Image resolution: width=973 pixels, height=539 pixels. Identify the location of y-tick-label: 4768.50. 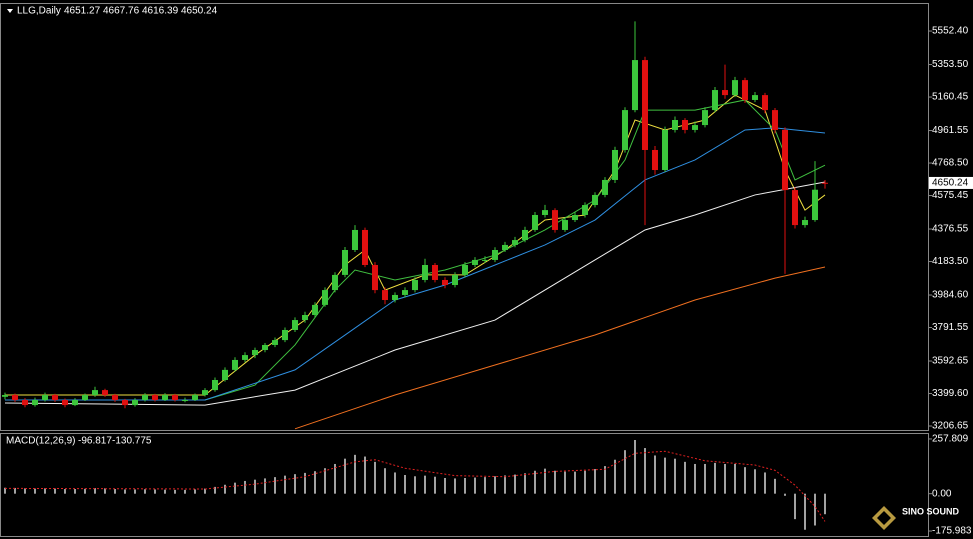
(950, 163).